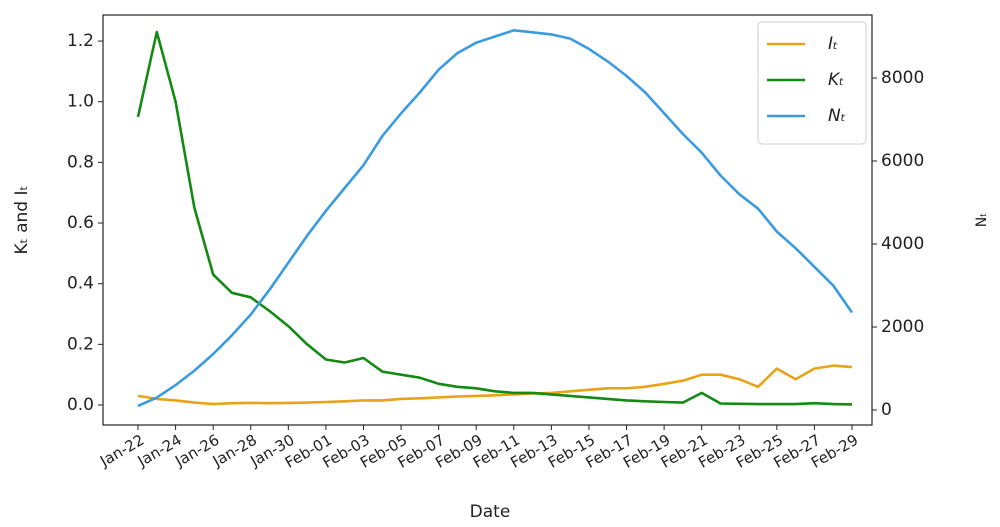 The width and height of the screenshot is (1000, 527). What do you see at coordinates (495, 385) in the screenshot?
I see `series-line` at bounding box center [495, 385].